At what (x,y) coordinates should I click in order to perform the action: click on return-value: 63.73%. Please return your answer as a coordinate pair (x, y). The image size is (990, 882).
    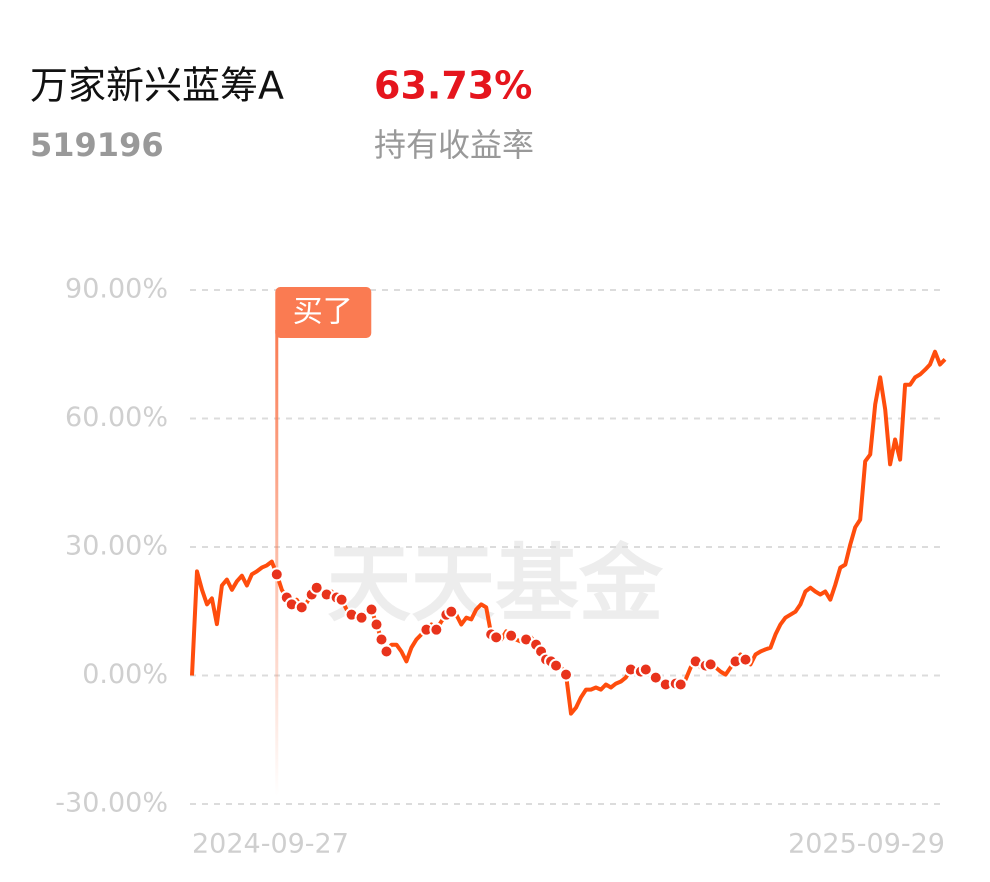
    Looking at the image, I should click on (453, 86).